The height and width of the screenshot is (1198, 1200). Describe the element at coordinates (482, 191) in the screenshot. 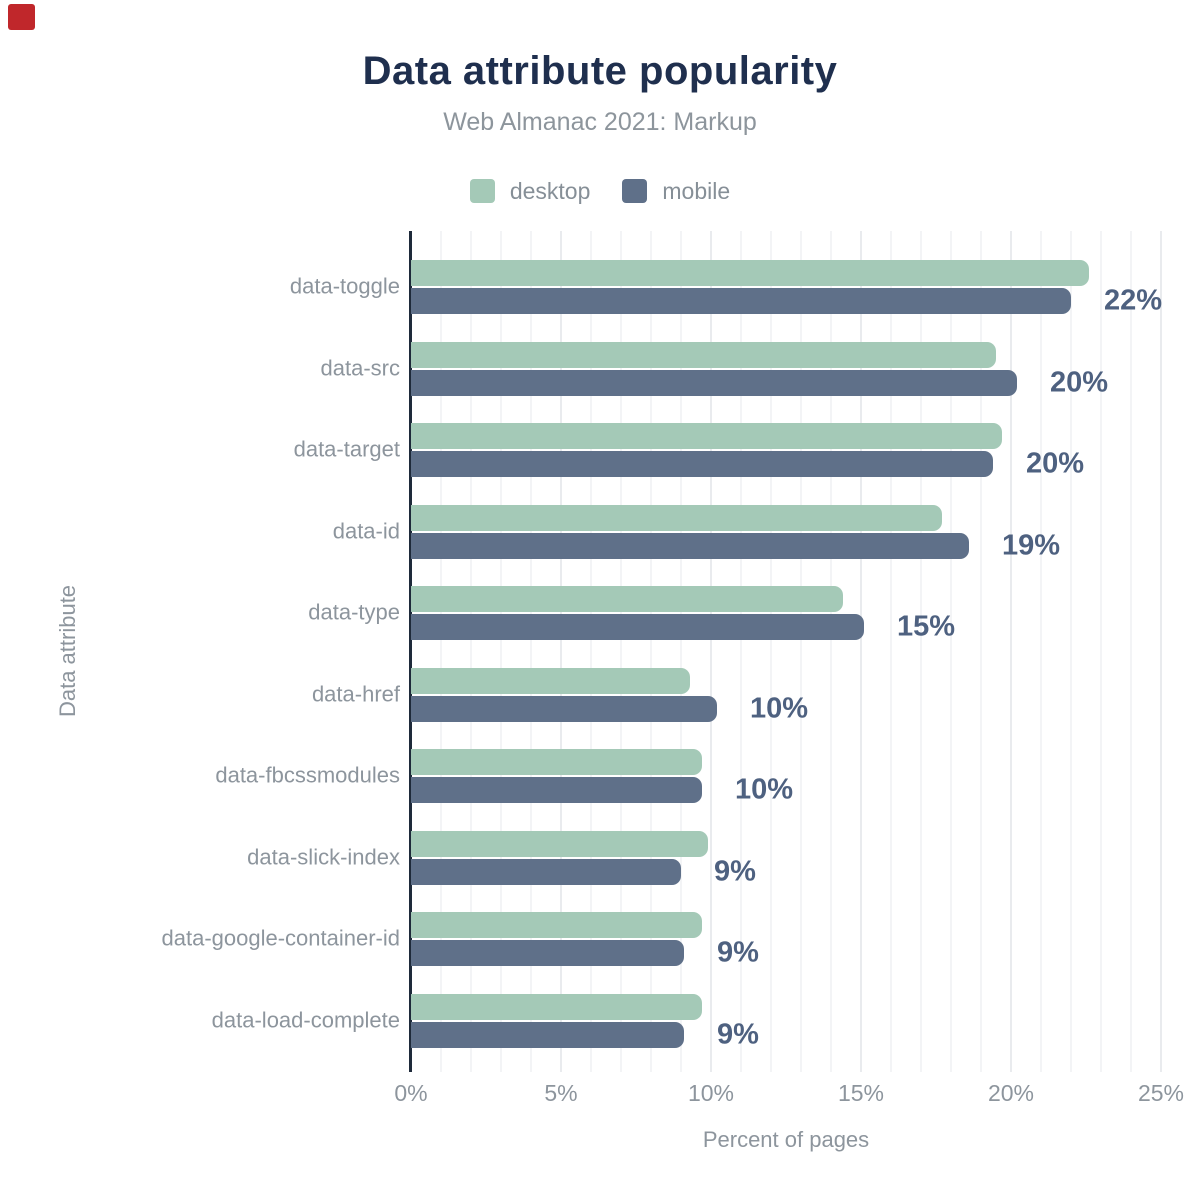

I see `desktop-swatch-icon` at that location.